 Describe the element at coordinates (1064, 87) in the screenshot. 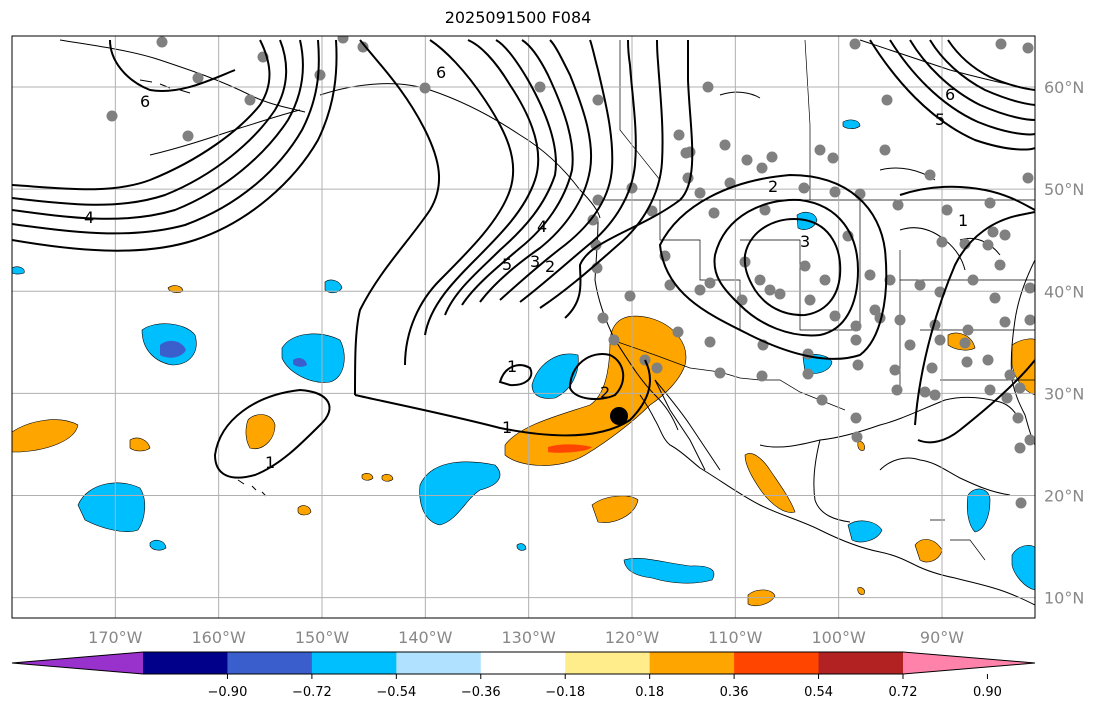

I see `latitude-tick-label: 60°N` at that location.